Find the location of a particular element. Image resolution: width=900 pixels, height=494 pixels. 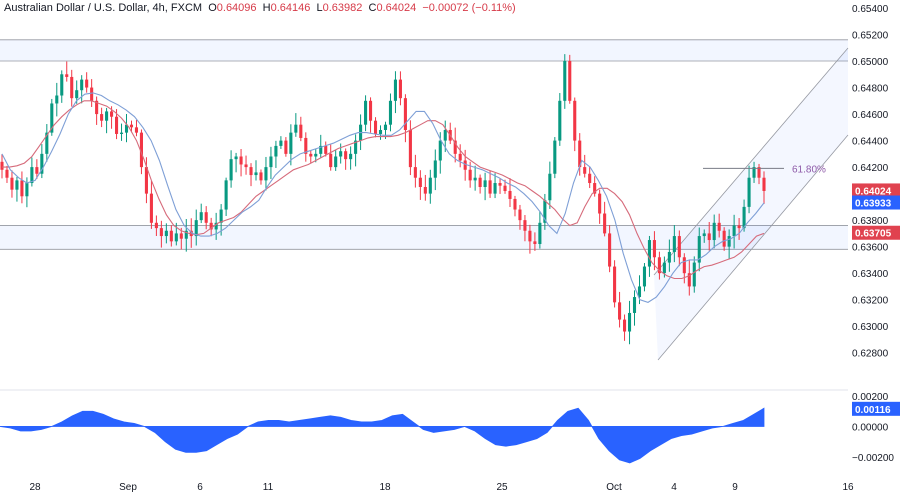

svg-text: 0.63933 is located at coordinates (873, 204).